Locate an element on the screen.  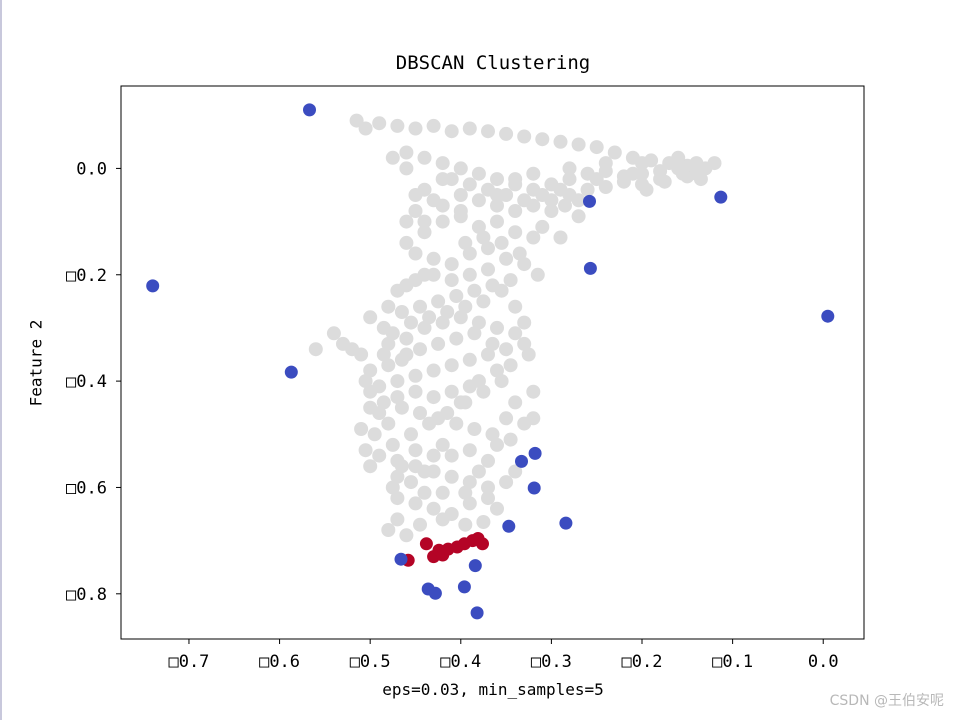
x-tick-label: □0.1 is located at coordinates (732, 662).